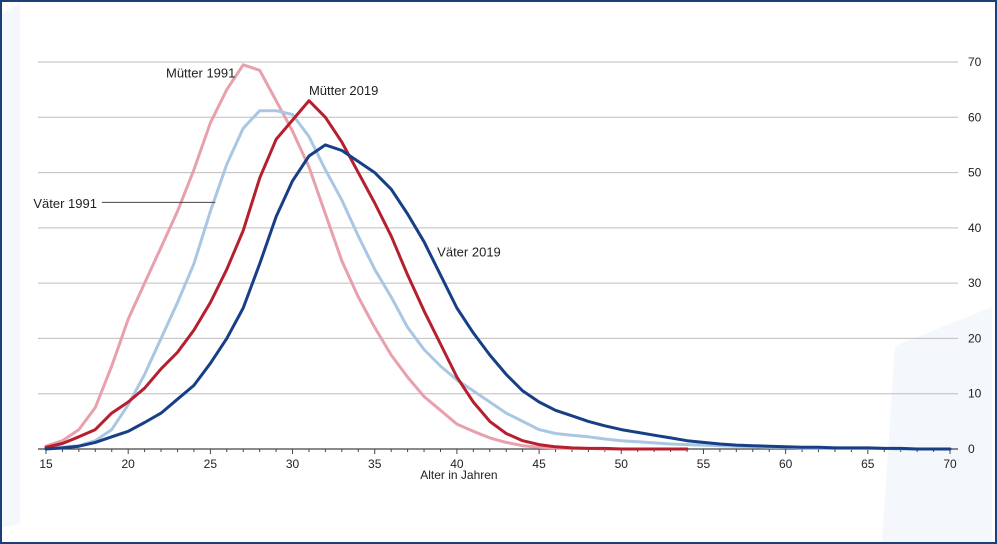 This screenshot has width=997, height=544. Describe the element at coordinates (950, 464) in the screenshot. I see `x-tick-label: 70` at that location.